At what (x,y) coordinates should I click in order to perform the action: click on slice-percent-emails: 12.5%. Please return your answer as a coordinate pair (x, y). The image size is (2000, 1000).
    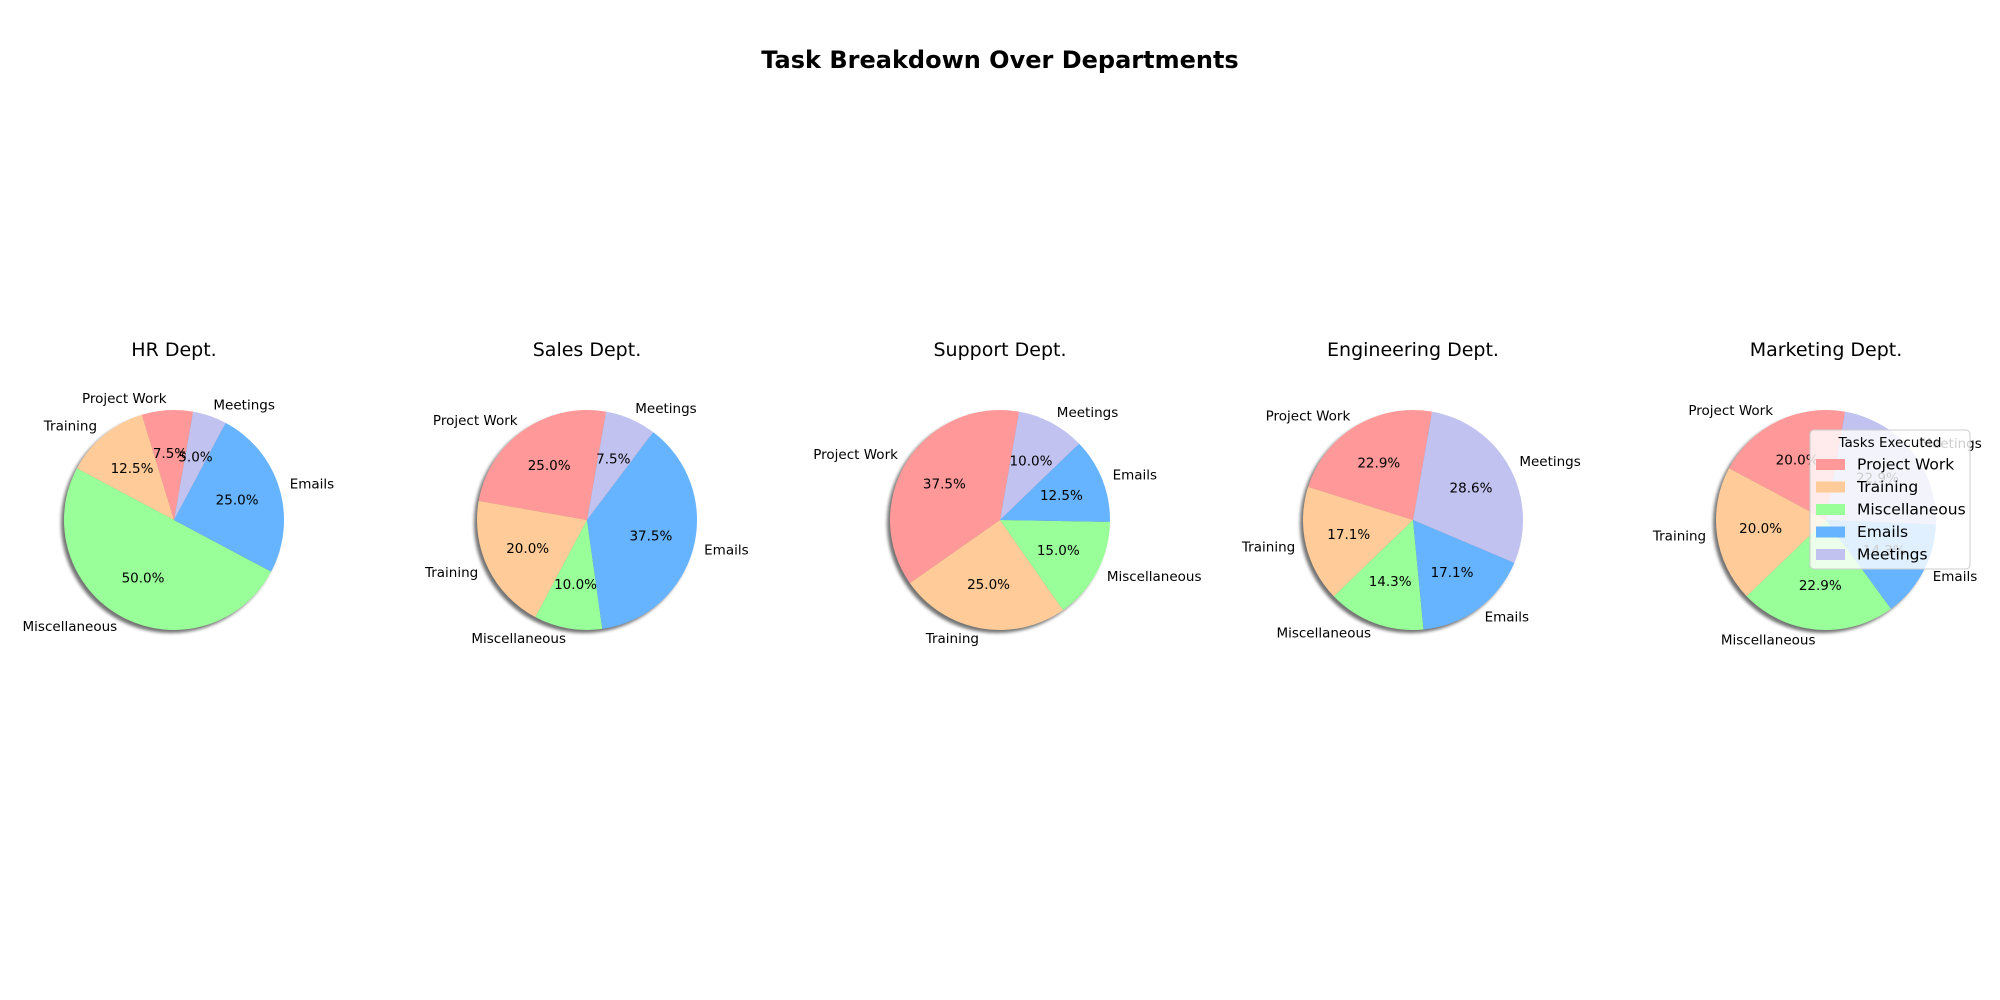
    Looking at the image, I should click on (1061, 496).